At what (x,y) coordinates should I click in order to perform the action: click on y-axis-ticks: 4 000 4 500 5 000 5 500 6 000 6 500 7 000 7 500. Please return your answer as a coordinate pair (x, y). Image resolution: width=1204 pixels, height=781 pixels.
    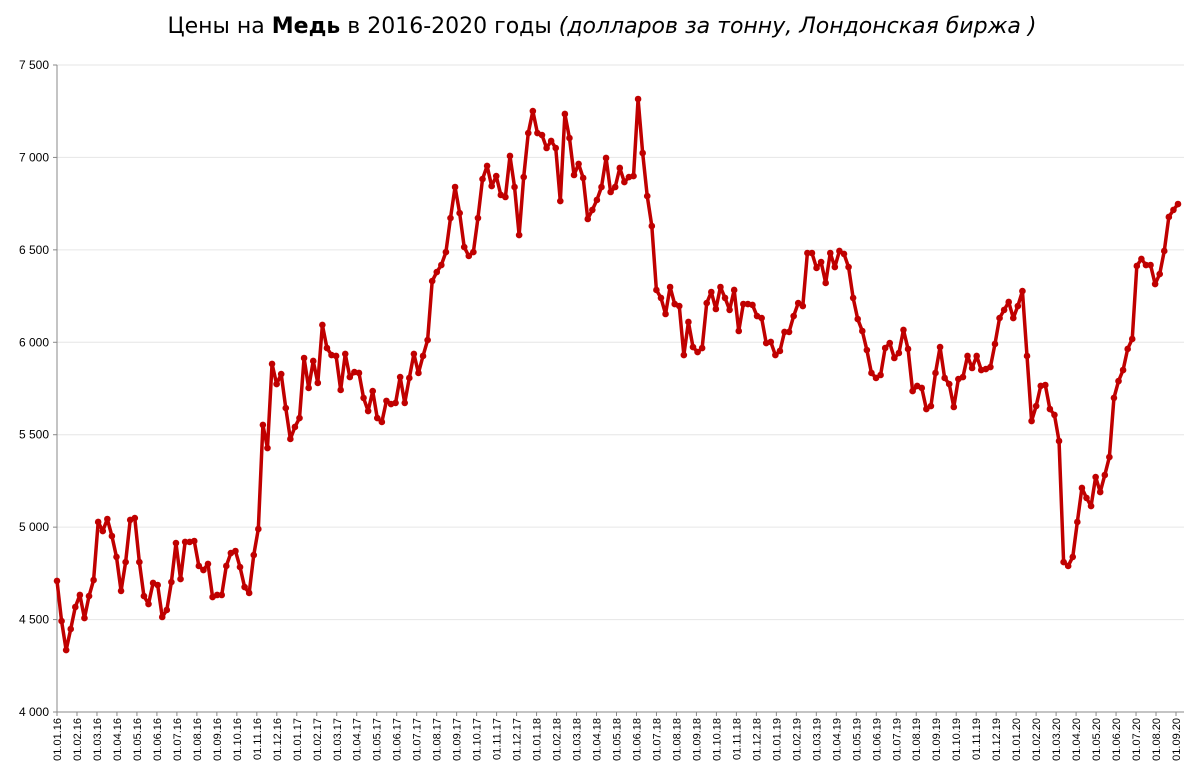
    Looking at the image, I should click on (38, 388).